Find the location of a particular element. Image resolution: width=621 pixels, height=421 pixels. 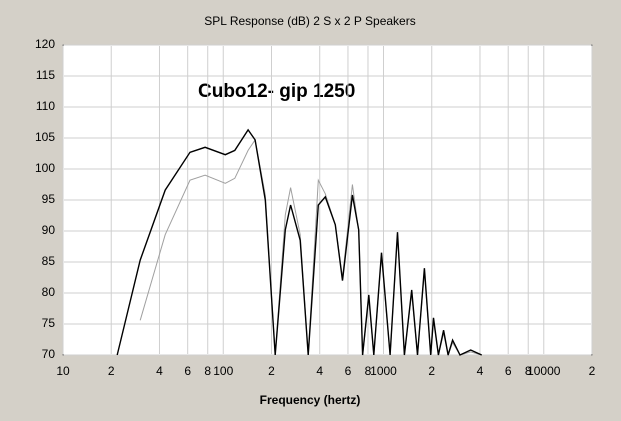

y-tick-label: 85 is located at coordinates (49, 261).